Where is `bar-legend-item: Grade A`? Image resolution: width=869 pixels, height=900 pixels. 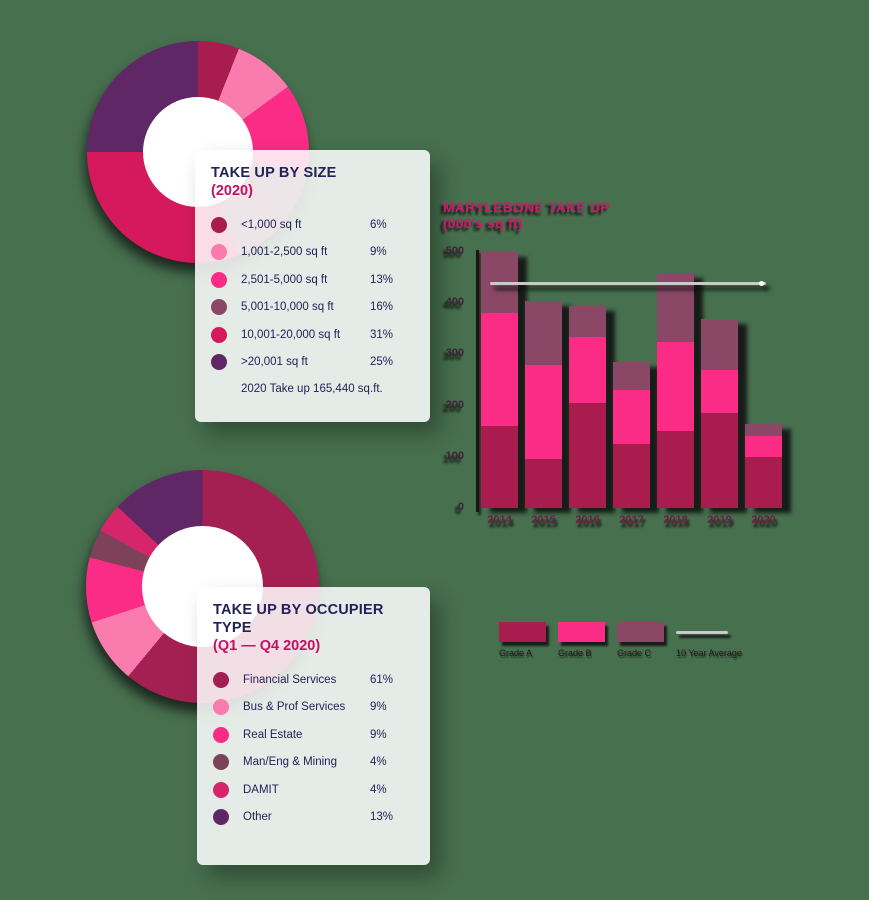 bar-legend-item: Grade A is located at coordinates (522, 640).